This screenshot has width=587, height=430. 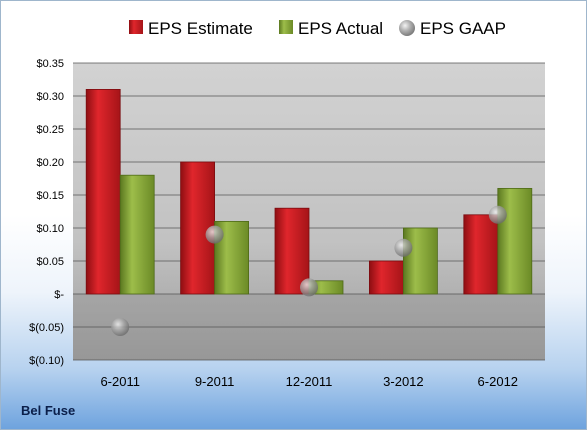 What do you see at coordinates (407, 28) in the screenshot?
I see `legend-marker-eps-gaap` at bounding box center [407, 28].